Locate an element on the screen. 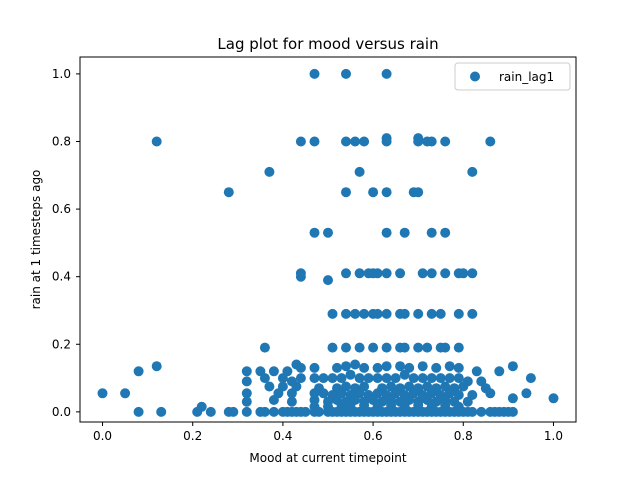  x-tick-label: 0.4 is located at coordinates (282, 436).